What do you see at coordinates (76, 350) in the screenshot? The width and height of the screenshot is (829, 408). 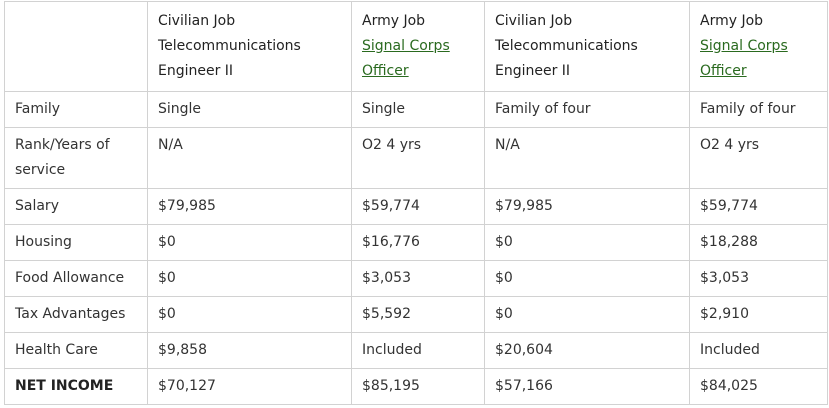 I see `row-label: Health Care` at bounding box center [76, 350].